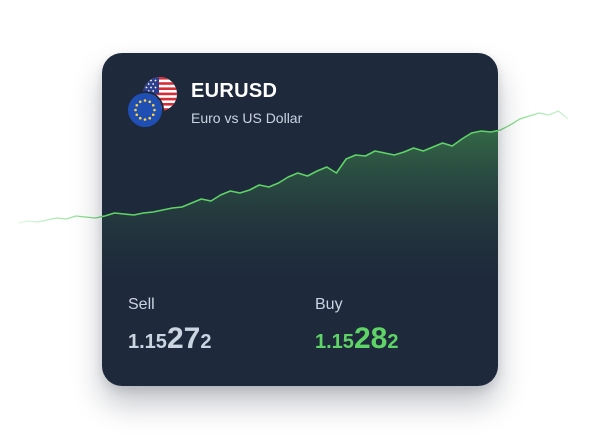  What do you see at coordinates (141, 304) in the screenshot?
I see `sell-label: Sell` at bounding box center [141, 304].